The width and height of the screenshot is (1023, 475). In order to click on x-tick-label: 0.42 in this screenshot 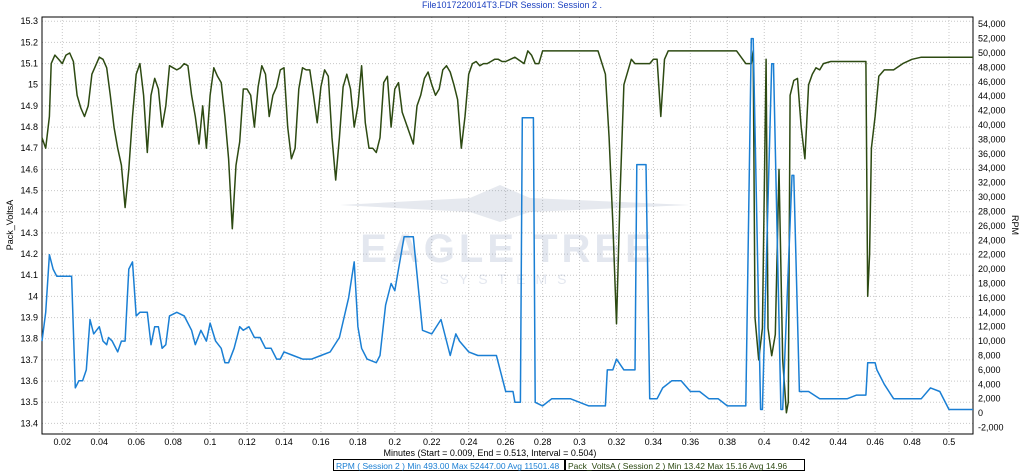, I will do `click(801, 442)`.